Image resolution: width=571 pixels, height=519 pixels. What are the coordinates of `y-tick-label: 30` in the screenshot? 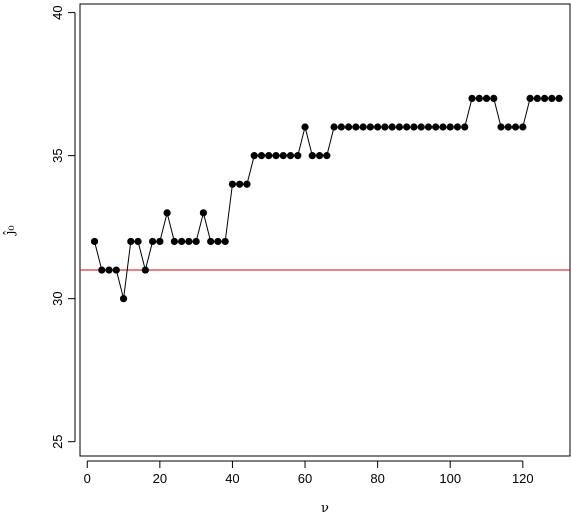 It's located at (57, 298).